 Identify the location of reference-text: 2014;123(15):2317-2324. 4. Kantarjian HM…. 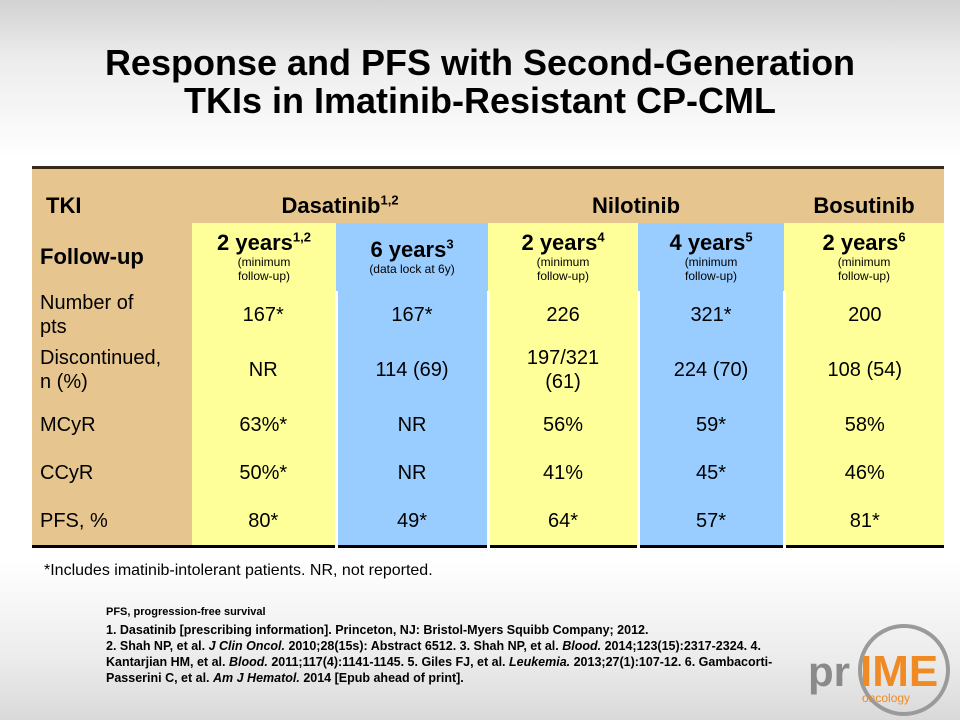
(433, 654).